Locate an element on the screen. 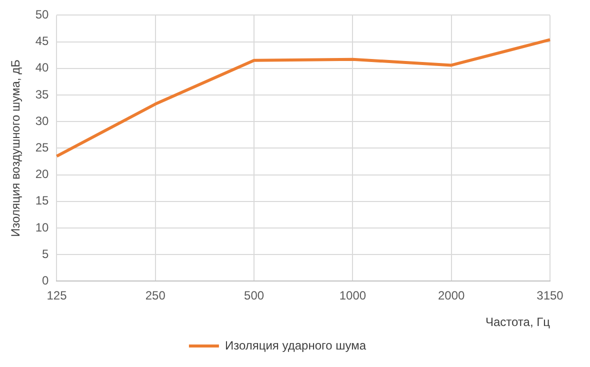 This screenshot has height=367, width=590. x-tick-label: 3150 is located at coordinates (550, 295).